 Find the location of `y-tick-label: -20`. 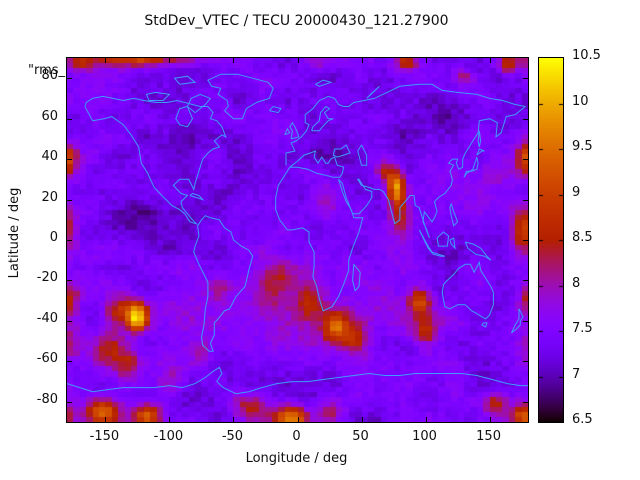

y-tick-label: -20 is located at coordinates (47, 278).